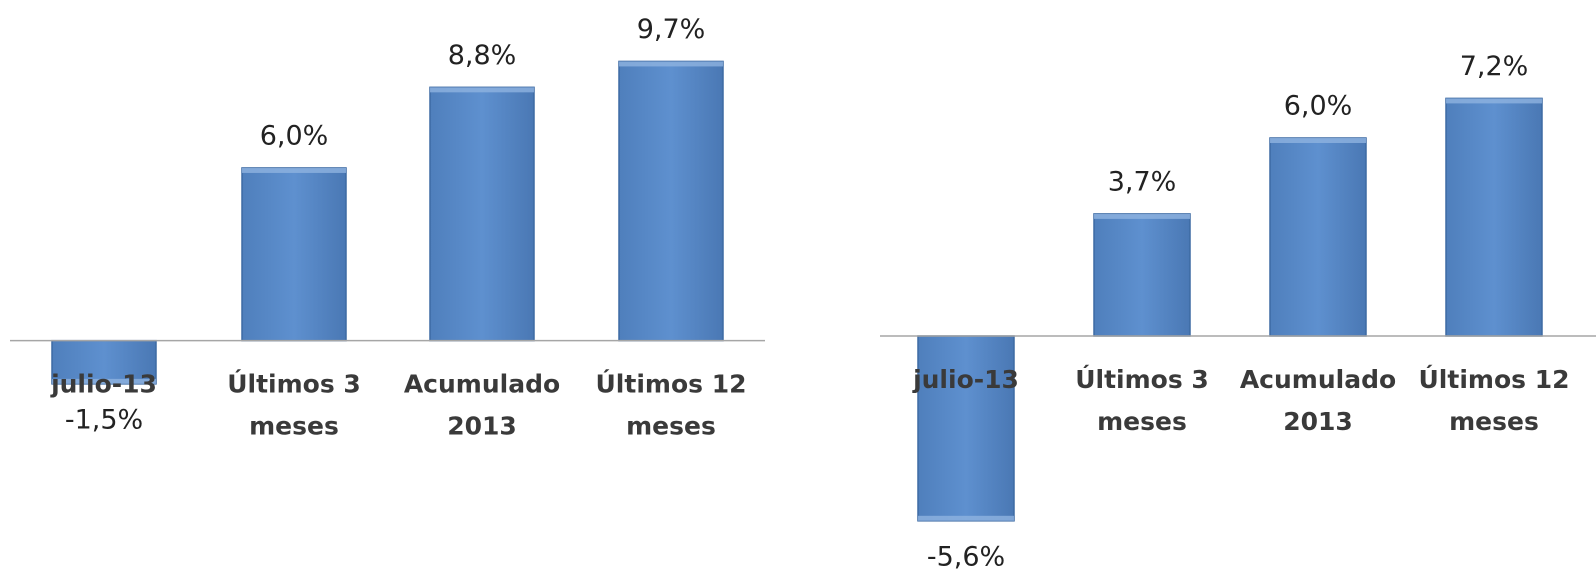 This screenshot has height=583, width=1596. Describe the element at coordinates (671, 29) in the screenshot. I see `value-label: 9,7%` at that location.